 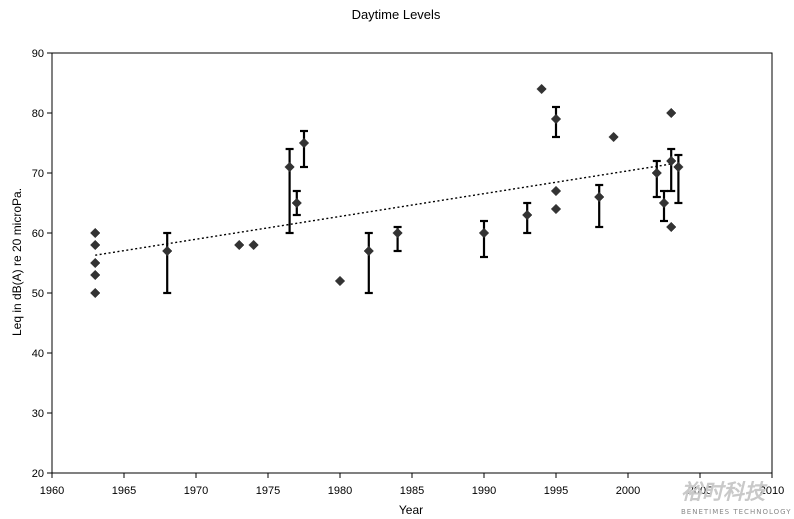 I want to click on x-tick-label: 1985, so click(x=412, y=491).